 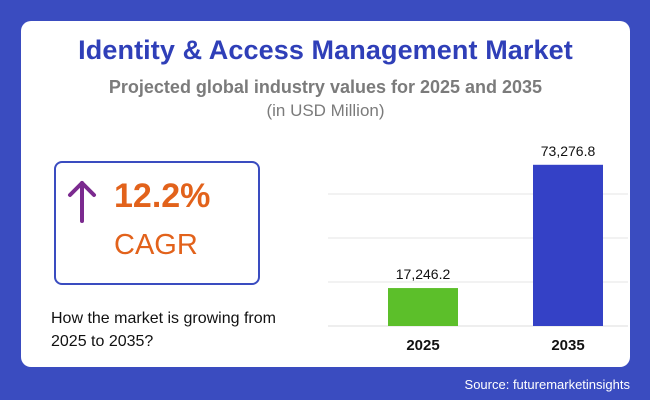 What do you see at coordinates (157, 223) in the screenshot?
I see `cagr-panel: 12.2% CAGR` at bounding box center [157, 223].